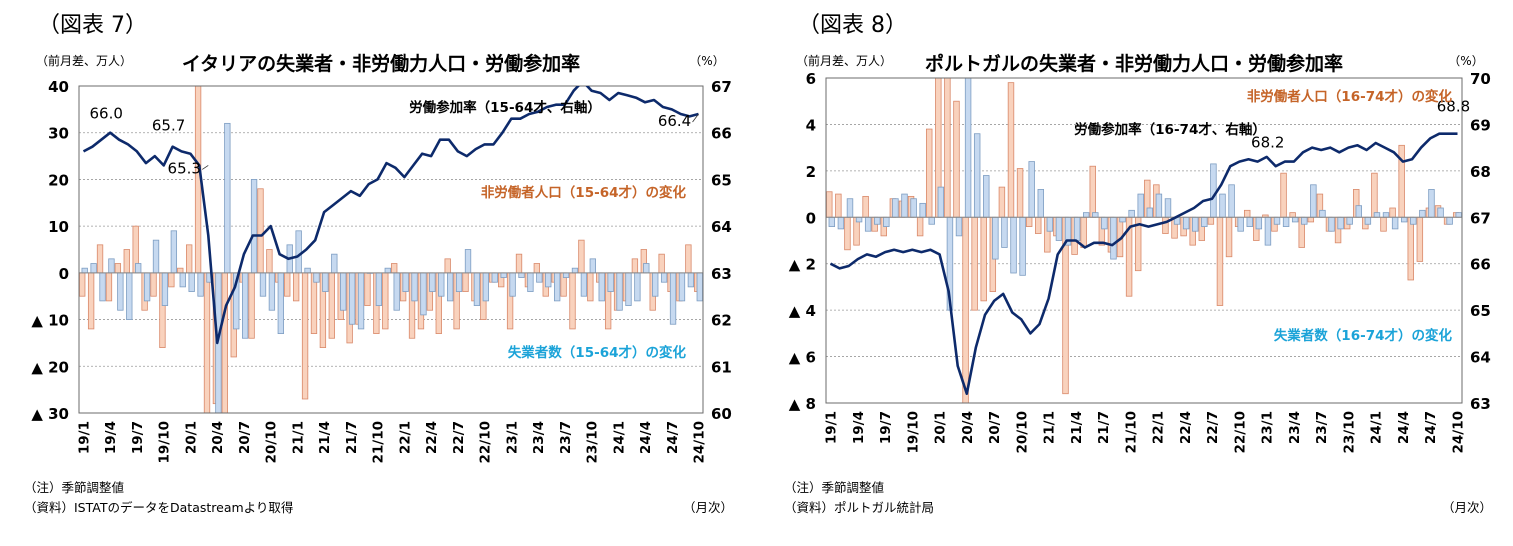  What do you see at coordinates (84, 437) in the screenshot?
I see `x-tick-label: 19/1` at bounding box center [84, 437].